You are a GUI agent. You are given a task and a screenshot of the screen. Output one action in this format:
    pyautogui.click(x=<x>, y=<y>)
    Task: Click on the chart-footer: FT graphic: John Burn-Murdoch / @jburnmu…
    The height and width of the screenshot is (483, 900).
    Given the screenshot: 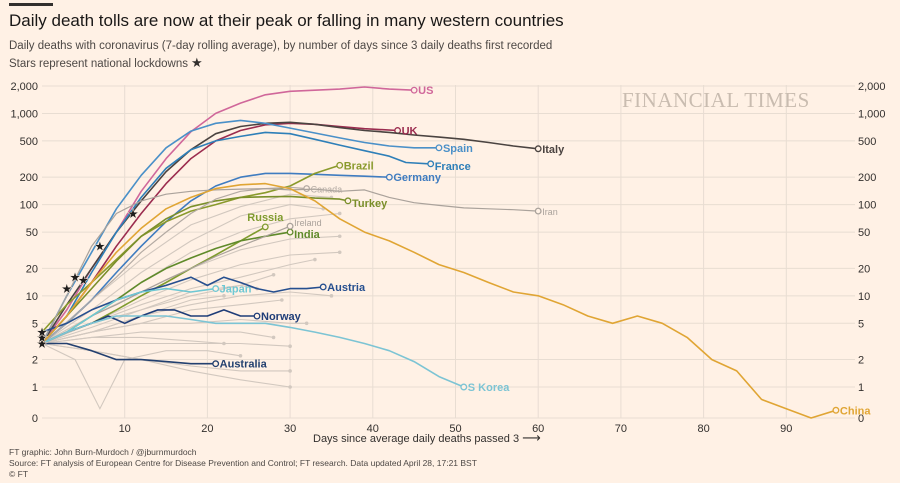 What is the action you would take?
    pyautogui.click(x=243, y=463)
    